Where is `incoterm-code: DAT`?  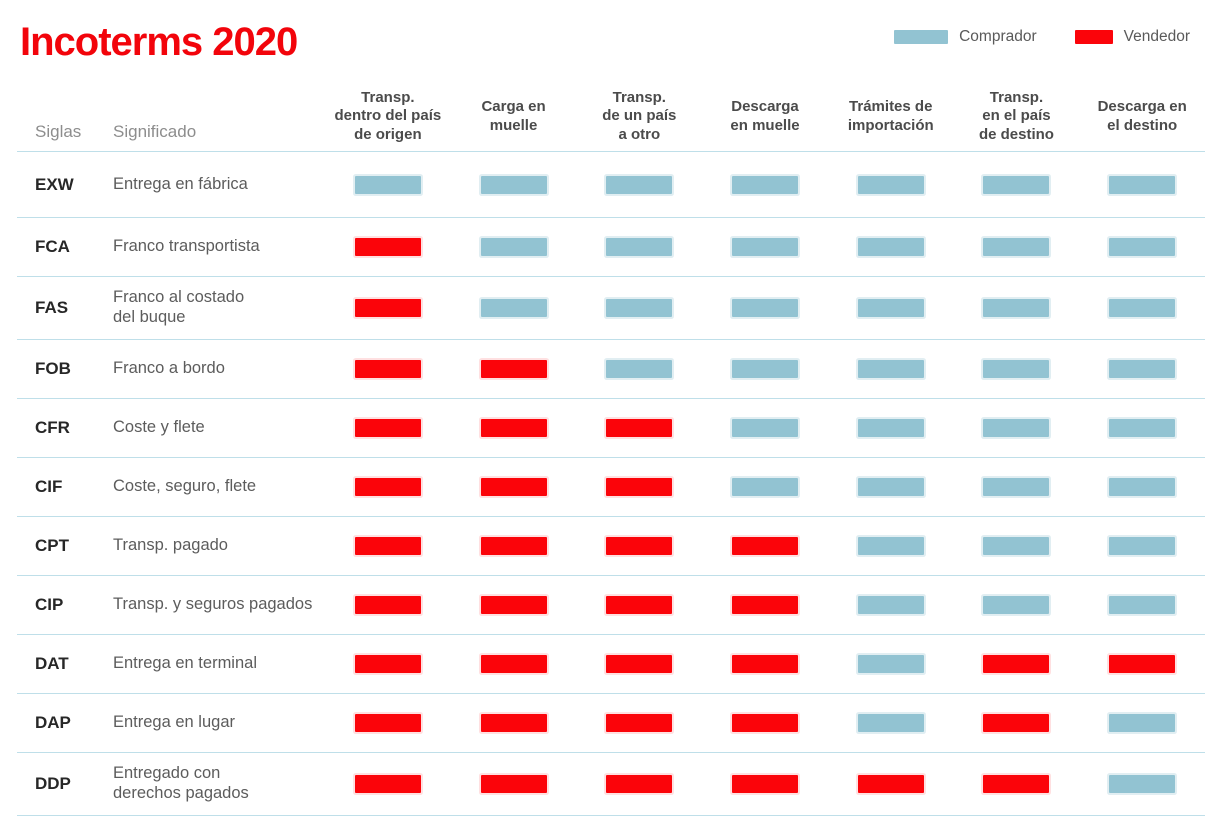 incoterm-code: DAT is located at coordinates (52, 663).